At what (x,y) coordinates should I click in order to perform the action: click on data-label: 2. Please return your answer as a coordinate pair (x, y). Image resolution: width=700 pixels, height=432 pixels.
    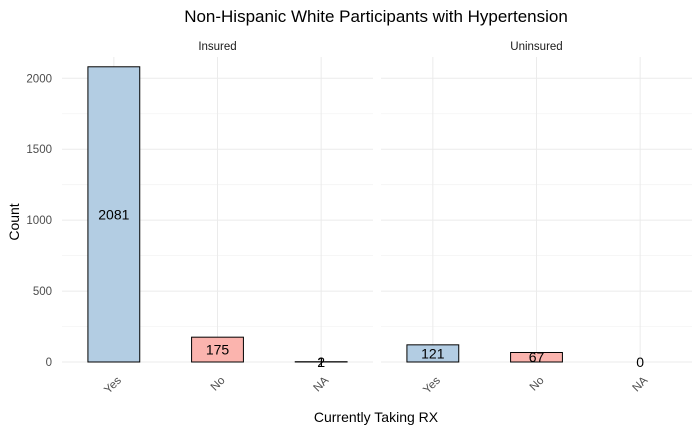
    Looking at the image, I should click on (321, 362).